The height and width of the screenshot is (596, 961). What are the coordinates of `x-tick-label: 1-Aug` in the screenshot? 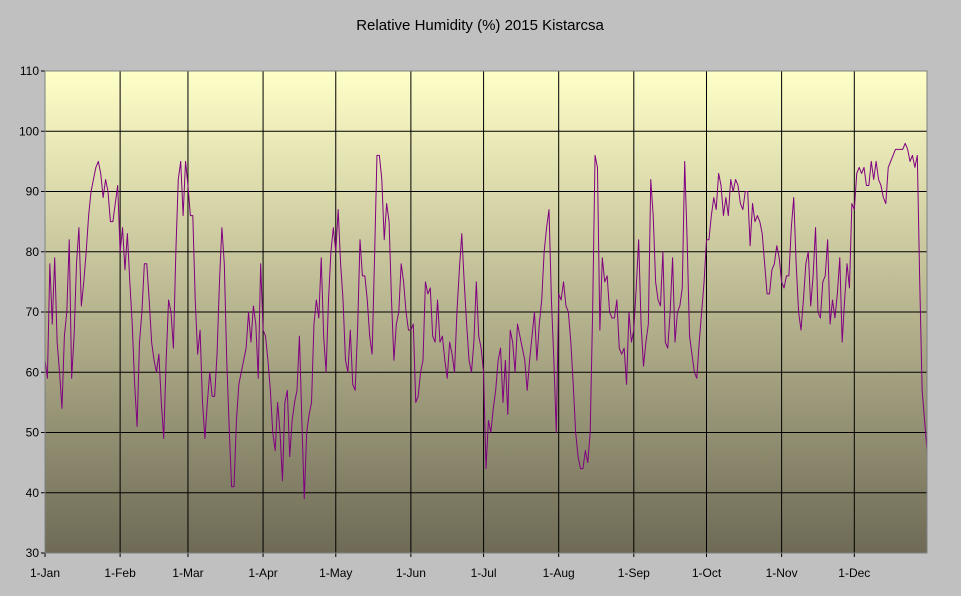 It's located at (559, 573).